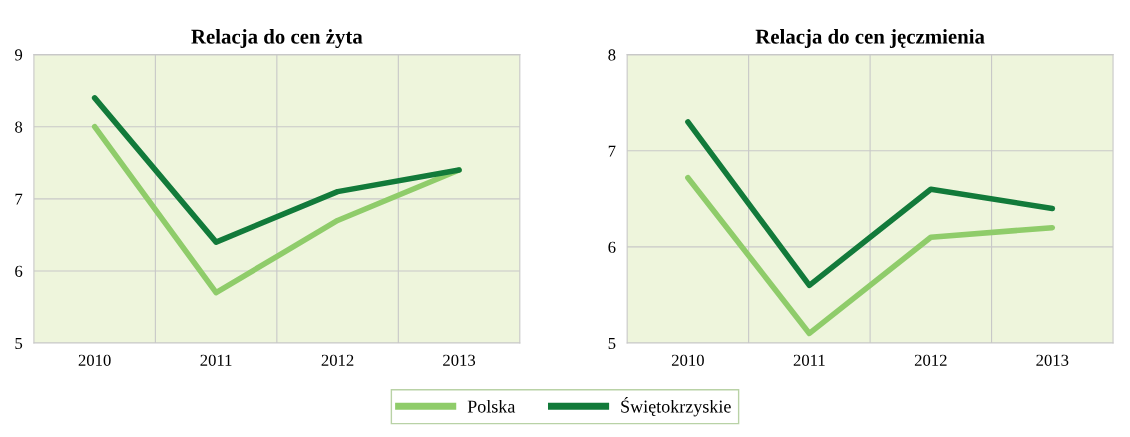  What do you see at coordinates (676, 407) in the screenshot?
I see `legend-label: Świętokrzyskie` at bounding box center [676, 407].